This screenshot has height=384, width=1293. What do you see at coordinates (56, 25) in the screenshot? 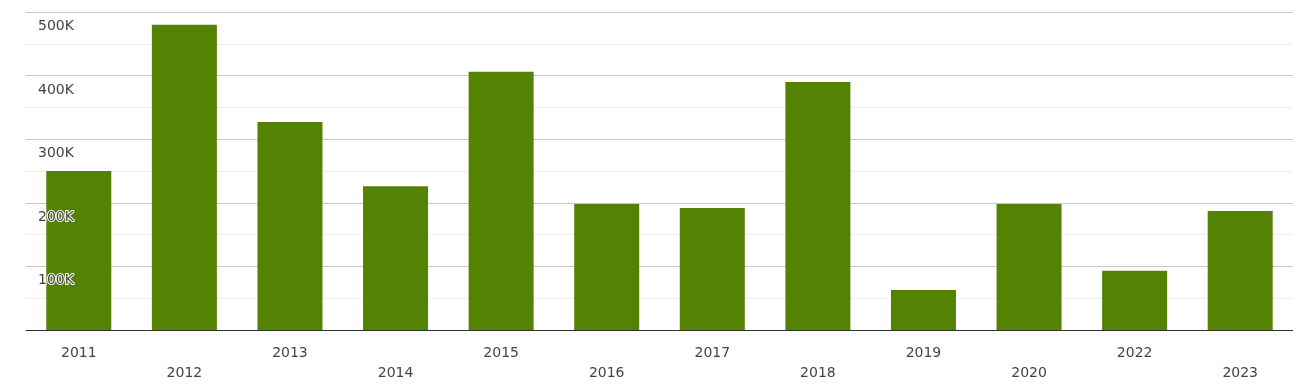
I see `y-tick-label: 500K` at bounding box center [56, 25].